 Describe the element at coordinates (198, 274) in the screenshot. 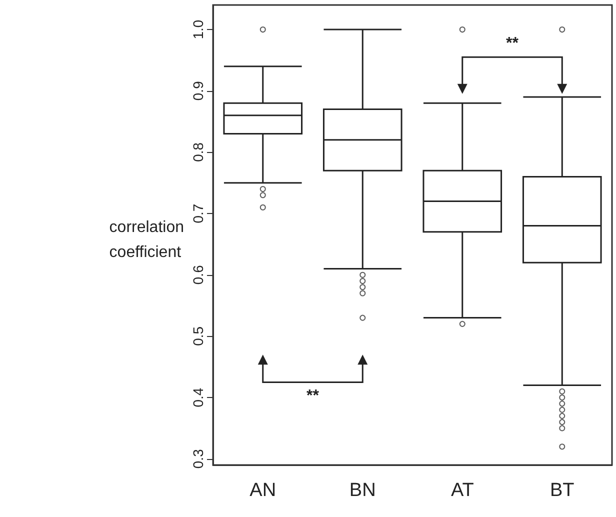

I see `y-tick-label: 0.6` at that location.